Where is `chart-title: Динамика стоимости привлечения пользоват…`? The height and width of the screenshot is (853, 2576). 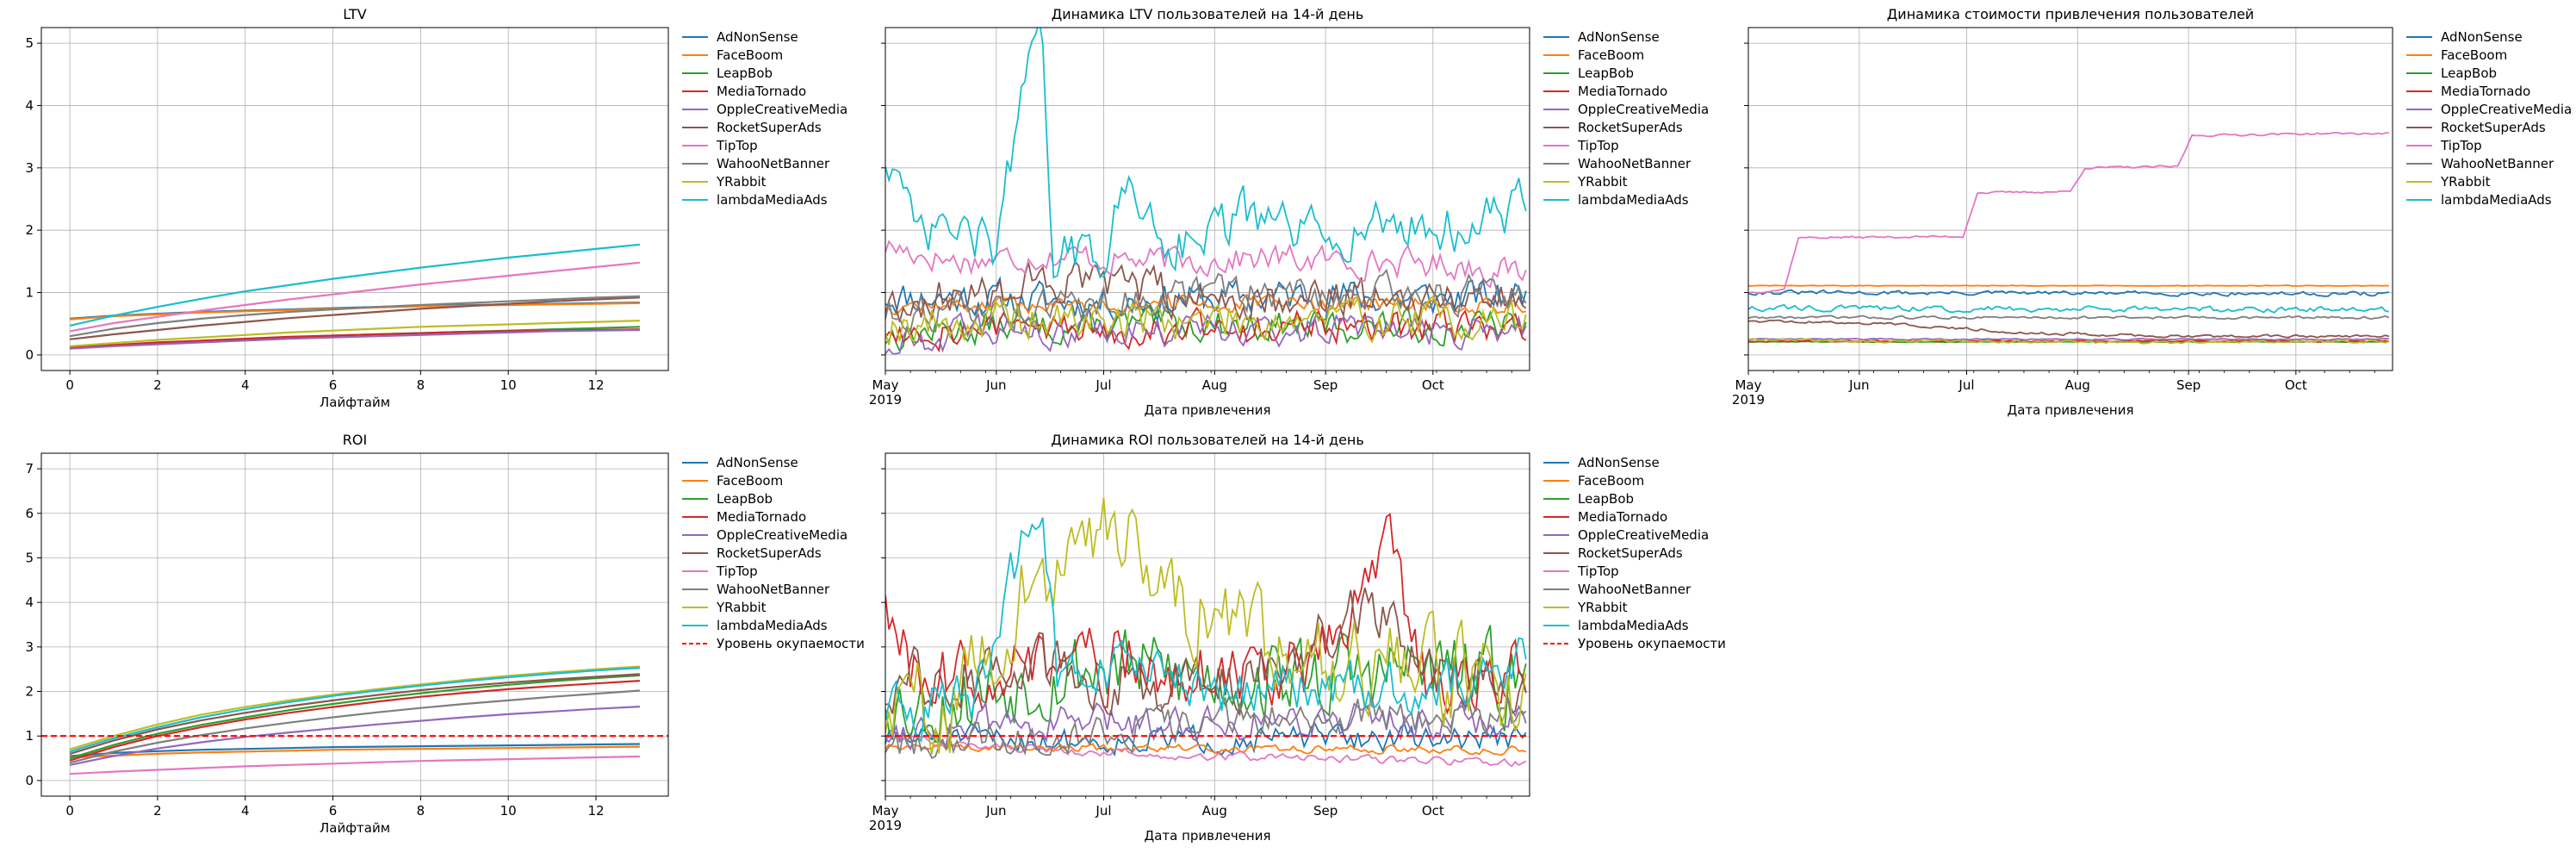 chart-title: Динамика стоимости привлечения пользоват… is located at coordinates (2070, 14).